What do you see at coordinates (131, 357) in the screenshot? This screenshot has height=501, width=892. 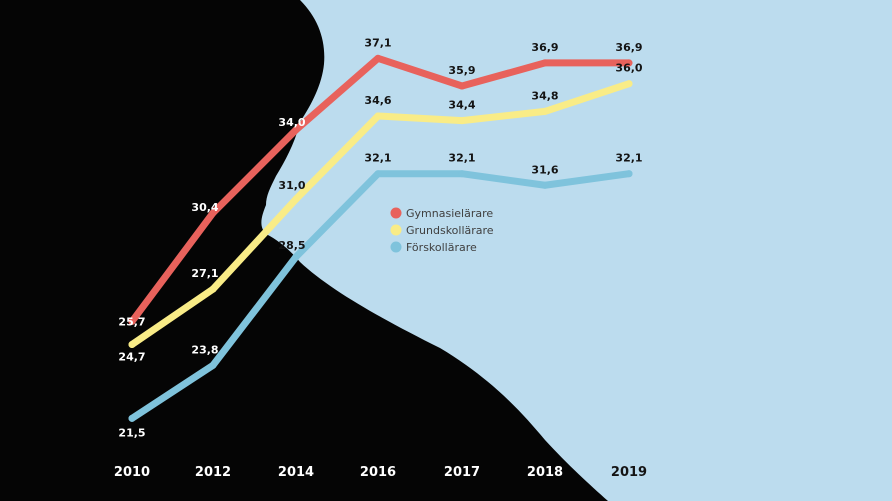 I see `data-label: 24,7` at bounding box center [131, 357].